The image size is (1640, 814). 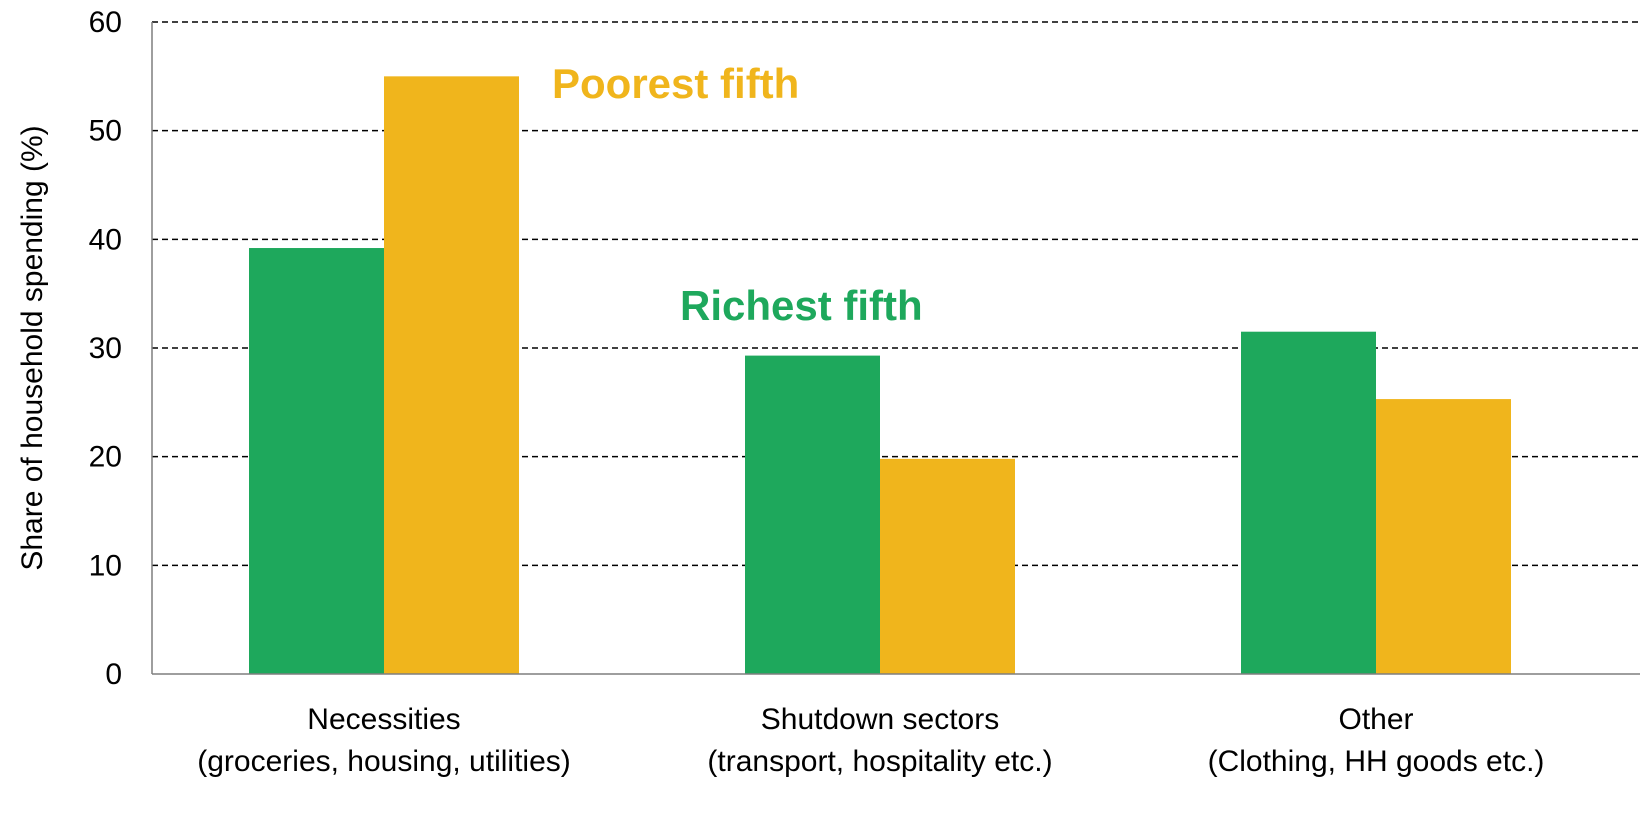 I want to click on y-tick-label: 20, so click(x=105, y=457).